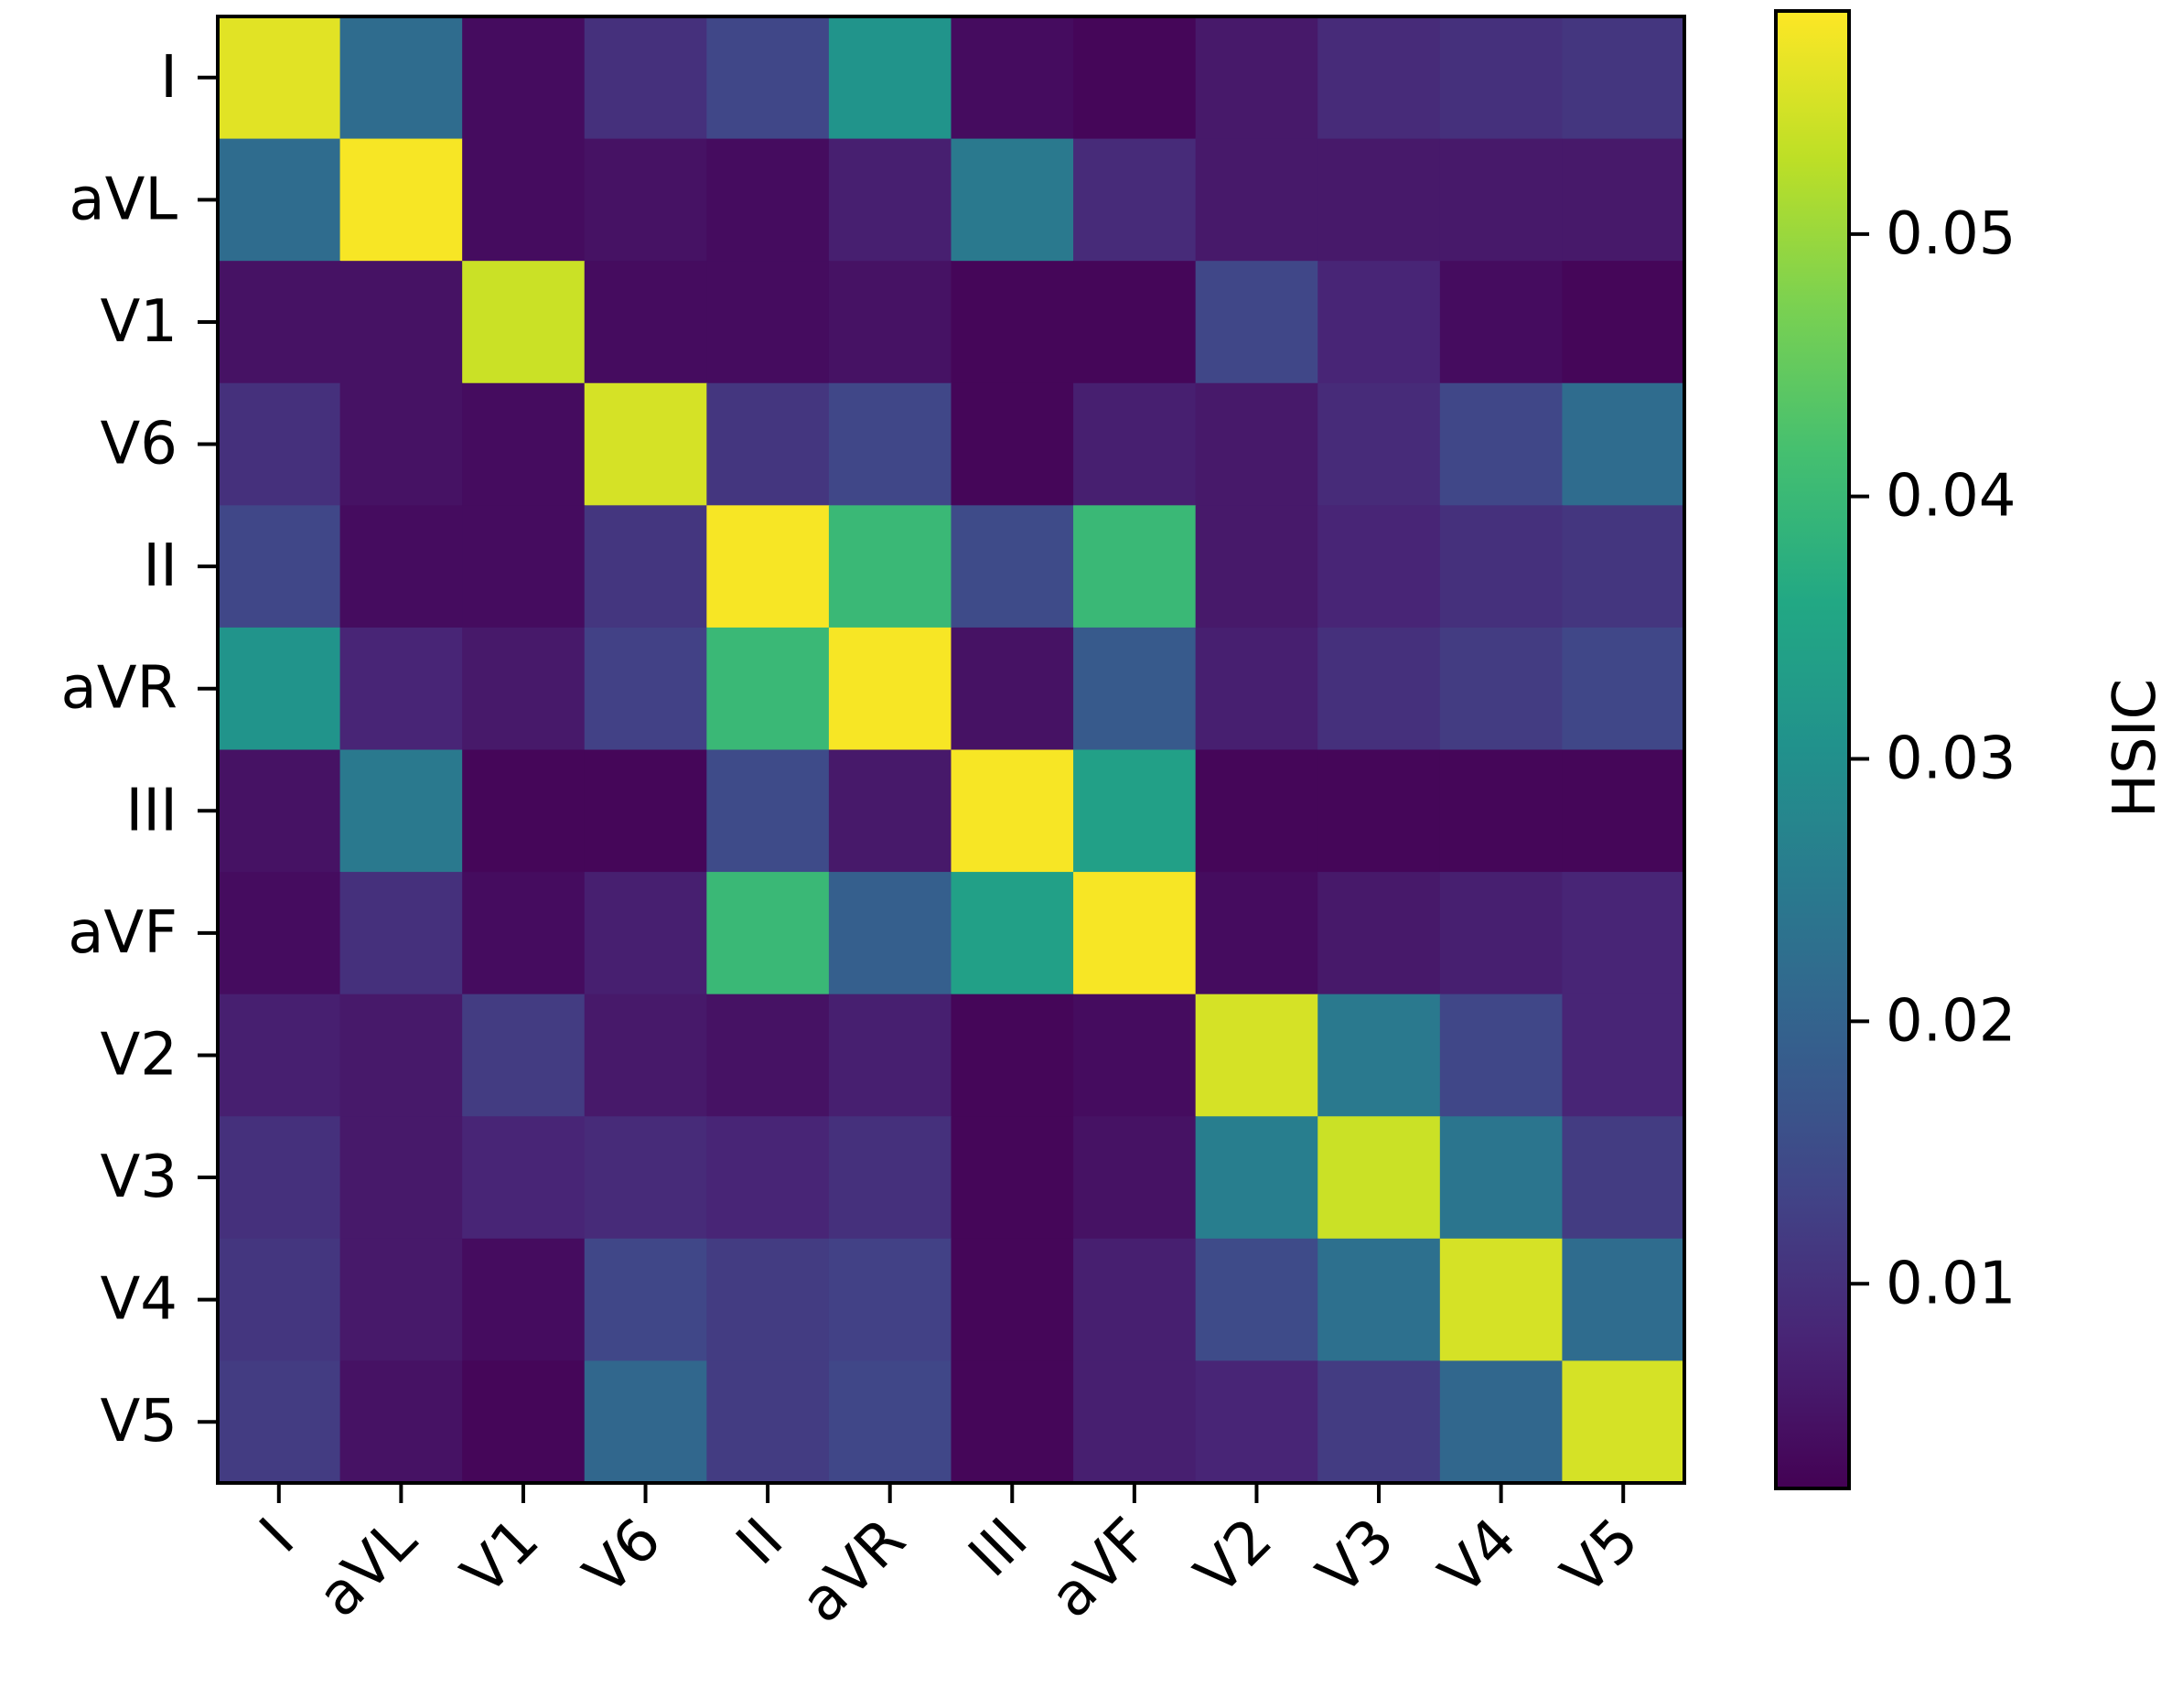 Image resolution: width=2172 pixels, height=1708 pixels. What do you see at coordinates (1812, 749) in the screenshot?
I see `colorbar-frame` at bounding box center [1812, 749].